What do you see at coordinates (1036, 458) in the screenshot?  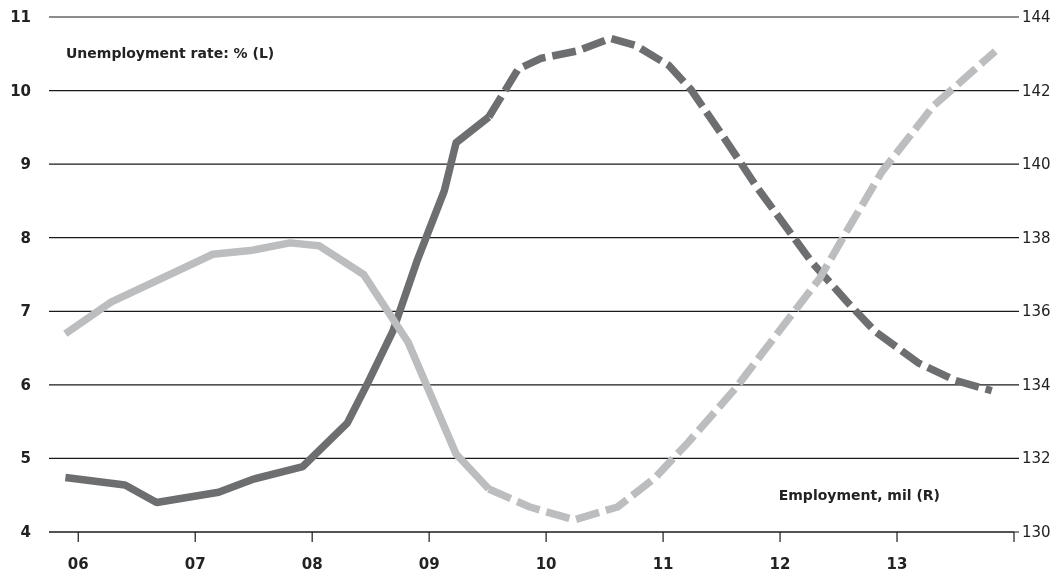 I see `y2-tick-label: 132` at bounding box center [1036, 458].